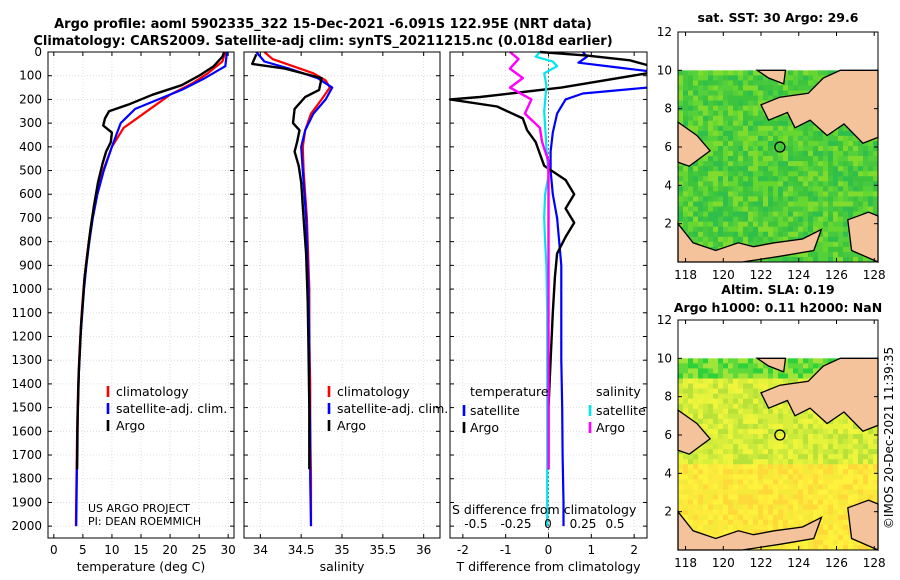 The width and height of the screenshot is (900, 580). What do you see at coordinates (111, 550) in the screenshot?
I see `x-tick-label: 10` at bounding box center [111, 550].